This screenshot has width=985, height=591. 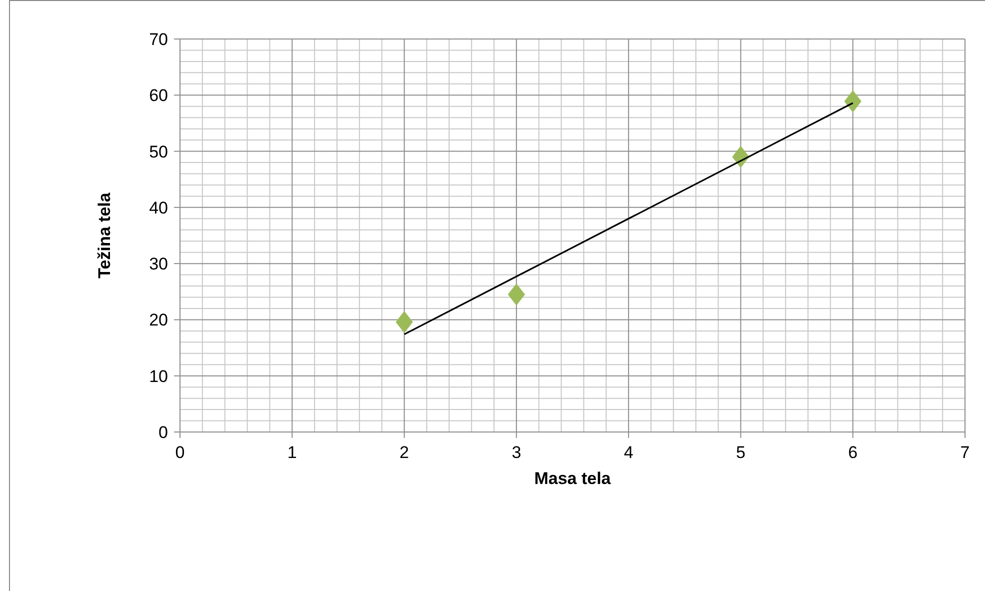 What do you see at coordinates (158, 320) in the screenshot?
I see `y-tick-label: 20` at bounding box center [158, 320].